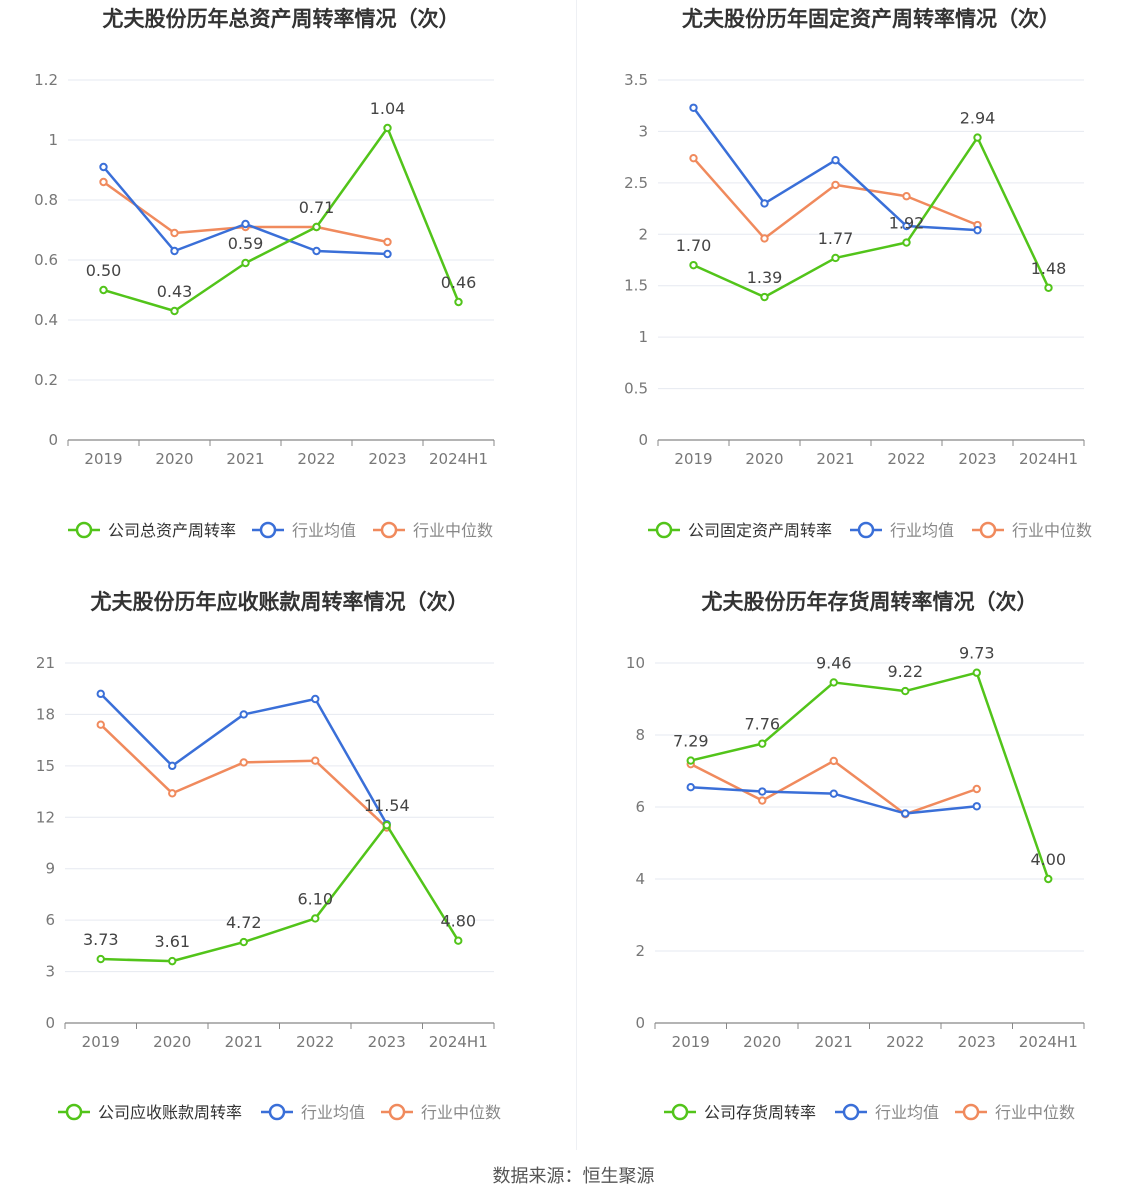 This screenshot has width=1147, height=1202. Describe the element at coordinates (45, 817) in the screenshot. I see `y-tick-label: 12` at that location.